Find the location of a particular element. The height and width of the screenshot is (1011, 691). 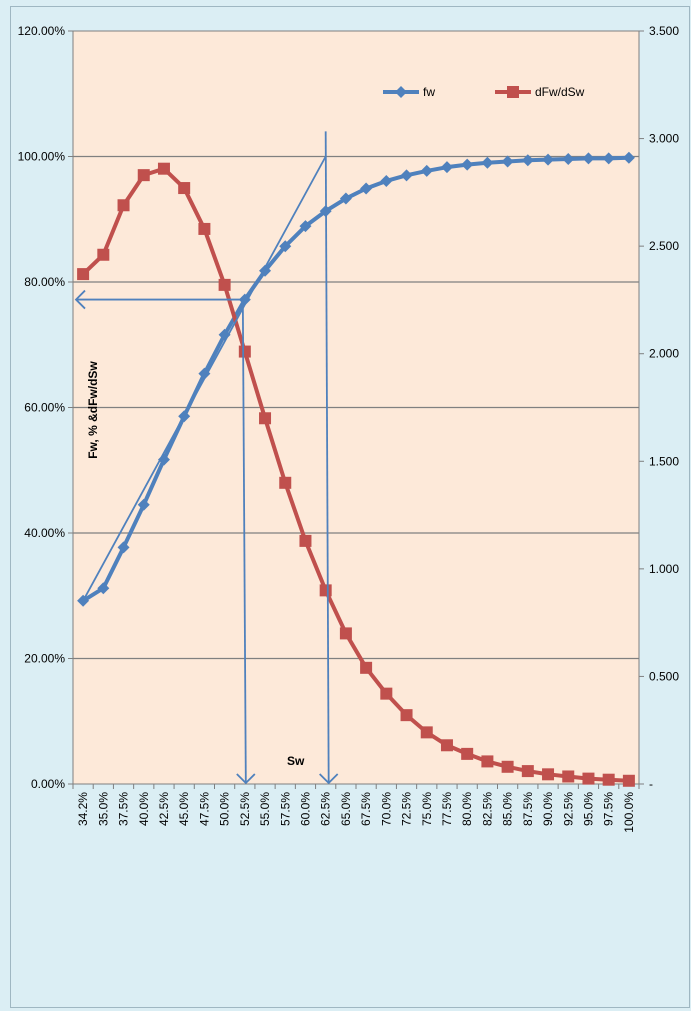

x-tick-label: 82.5% is located at coordinates (487, 809).